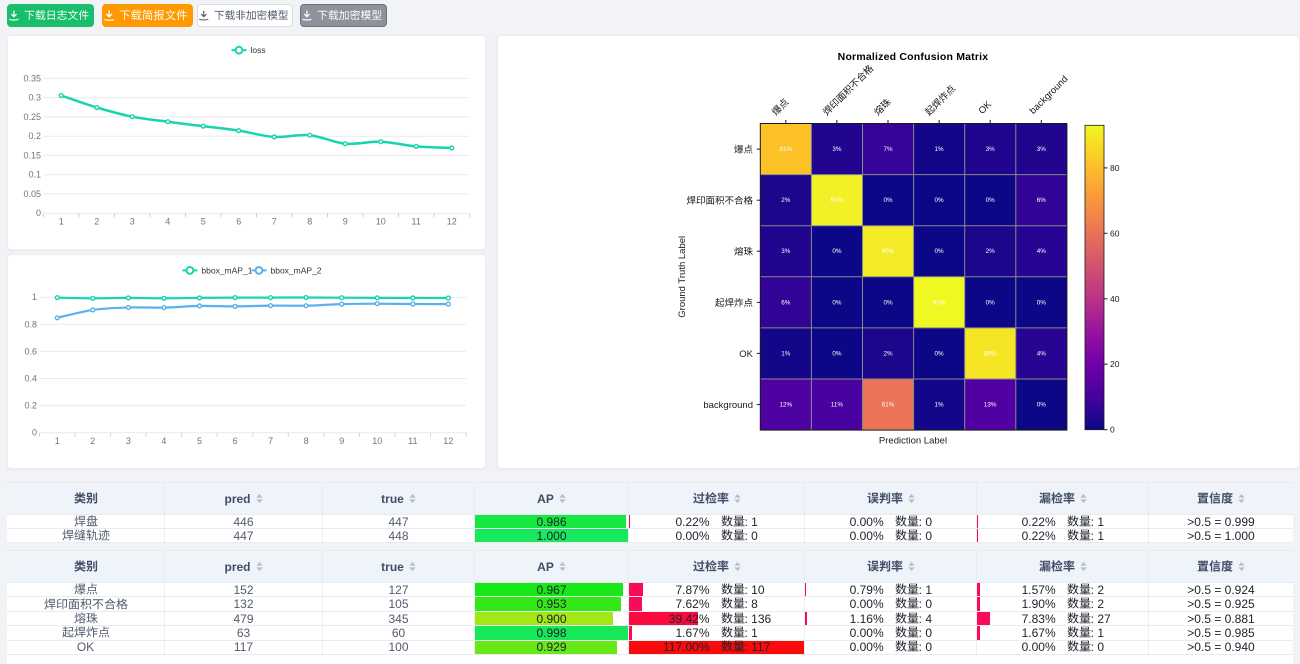 This screenshot has width=1300, height=664. I want to click on svg-text: 81%, so click(785, 149).